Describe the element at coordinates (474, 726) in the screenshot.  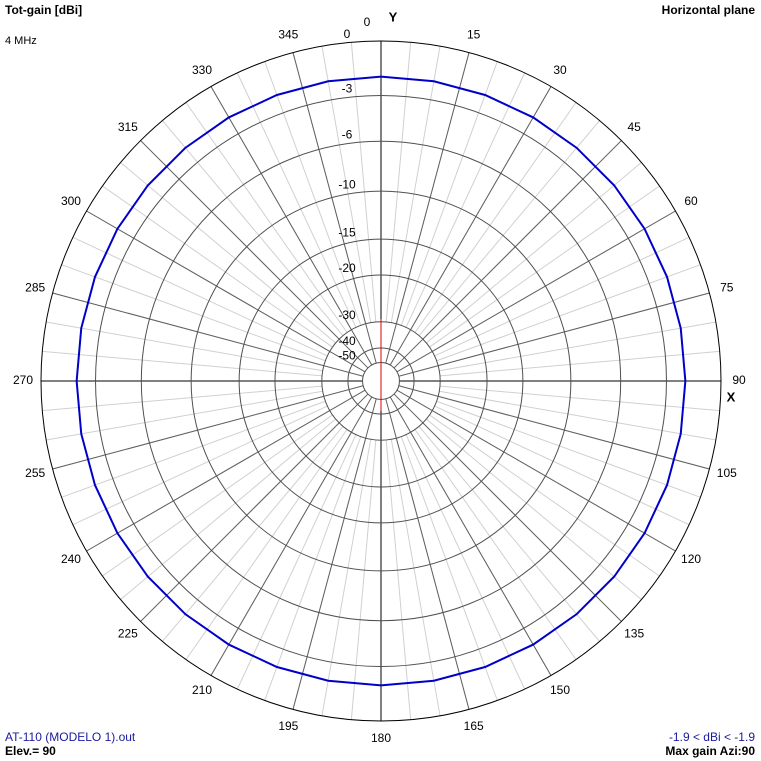
I see `angle-tick-label: 165` at that location.